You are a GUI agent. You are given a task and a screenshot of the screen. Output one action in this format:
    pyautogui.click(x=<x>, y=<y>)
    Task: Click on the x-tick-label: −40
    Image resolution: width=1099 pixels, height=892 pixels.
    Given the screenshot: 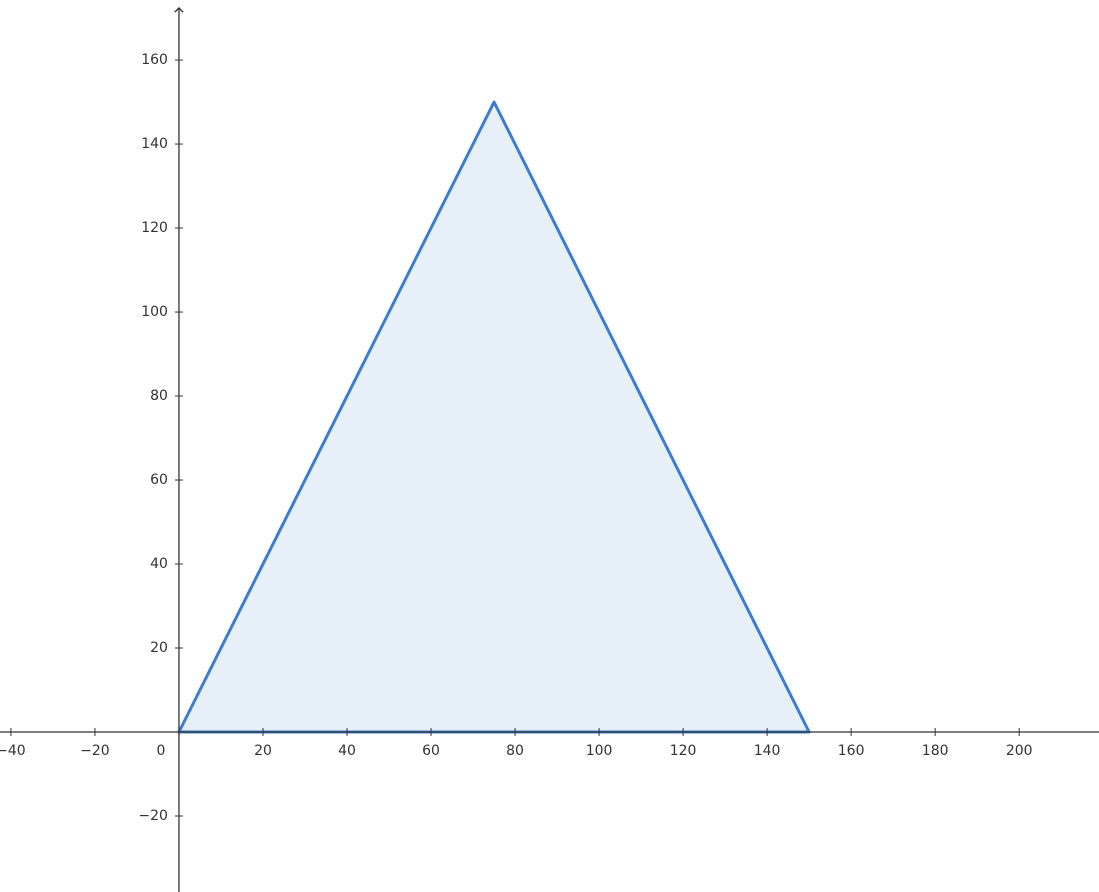 What is the action you would take?
    pyautogui.click(x=13, y=751)
    